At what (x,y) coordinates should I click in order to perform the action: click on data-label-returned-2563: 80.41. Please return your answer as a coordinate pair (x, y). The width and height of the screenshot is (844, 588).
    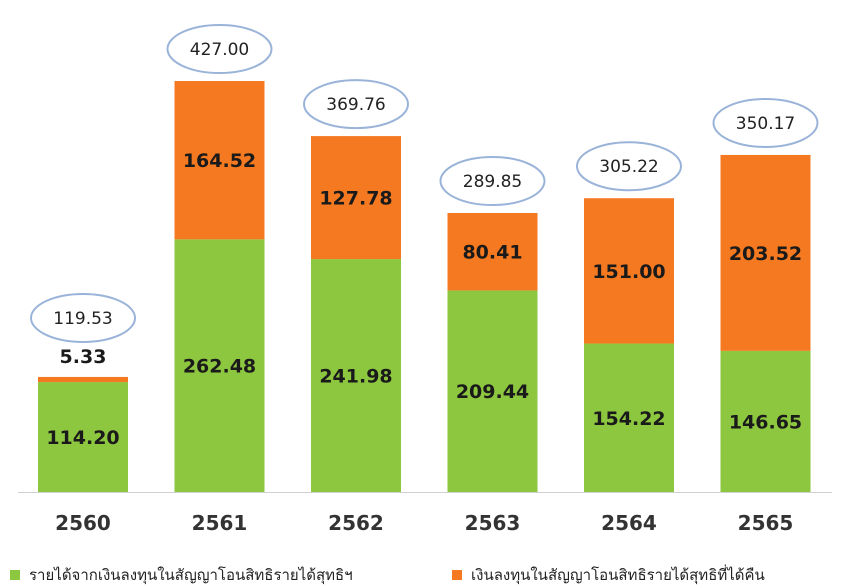
    Looking at the image, I should click on (492, 253).